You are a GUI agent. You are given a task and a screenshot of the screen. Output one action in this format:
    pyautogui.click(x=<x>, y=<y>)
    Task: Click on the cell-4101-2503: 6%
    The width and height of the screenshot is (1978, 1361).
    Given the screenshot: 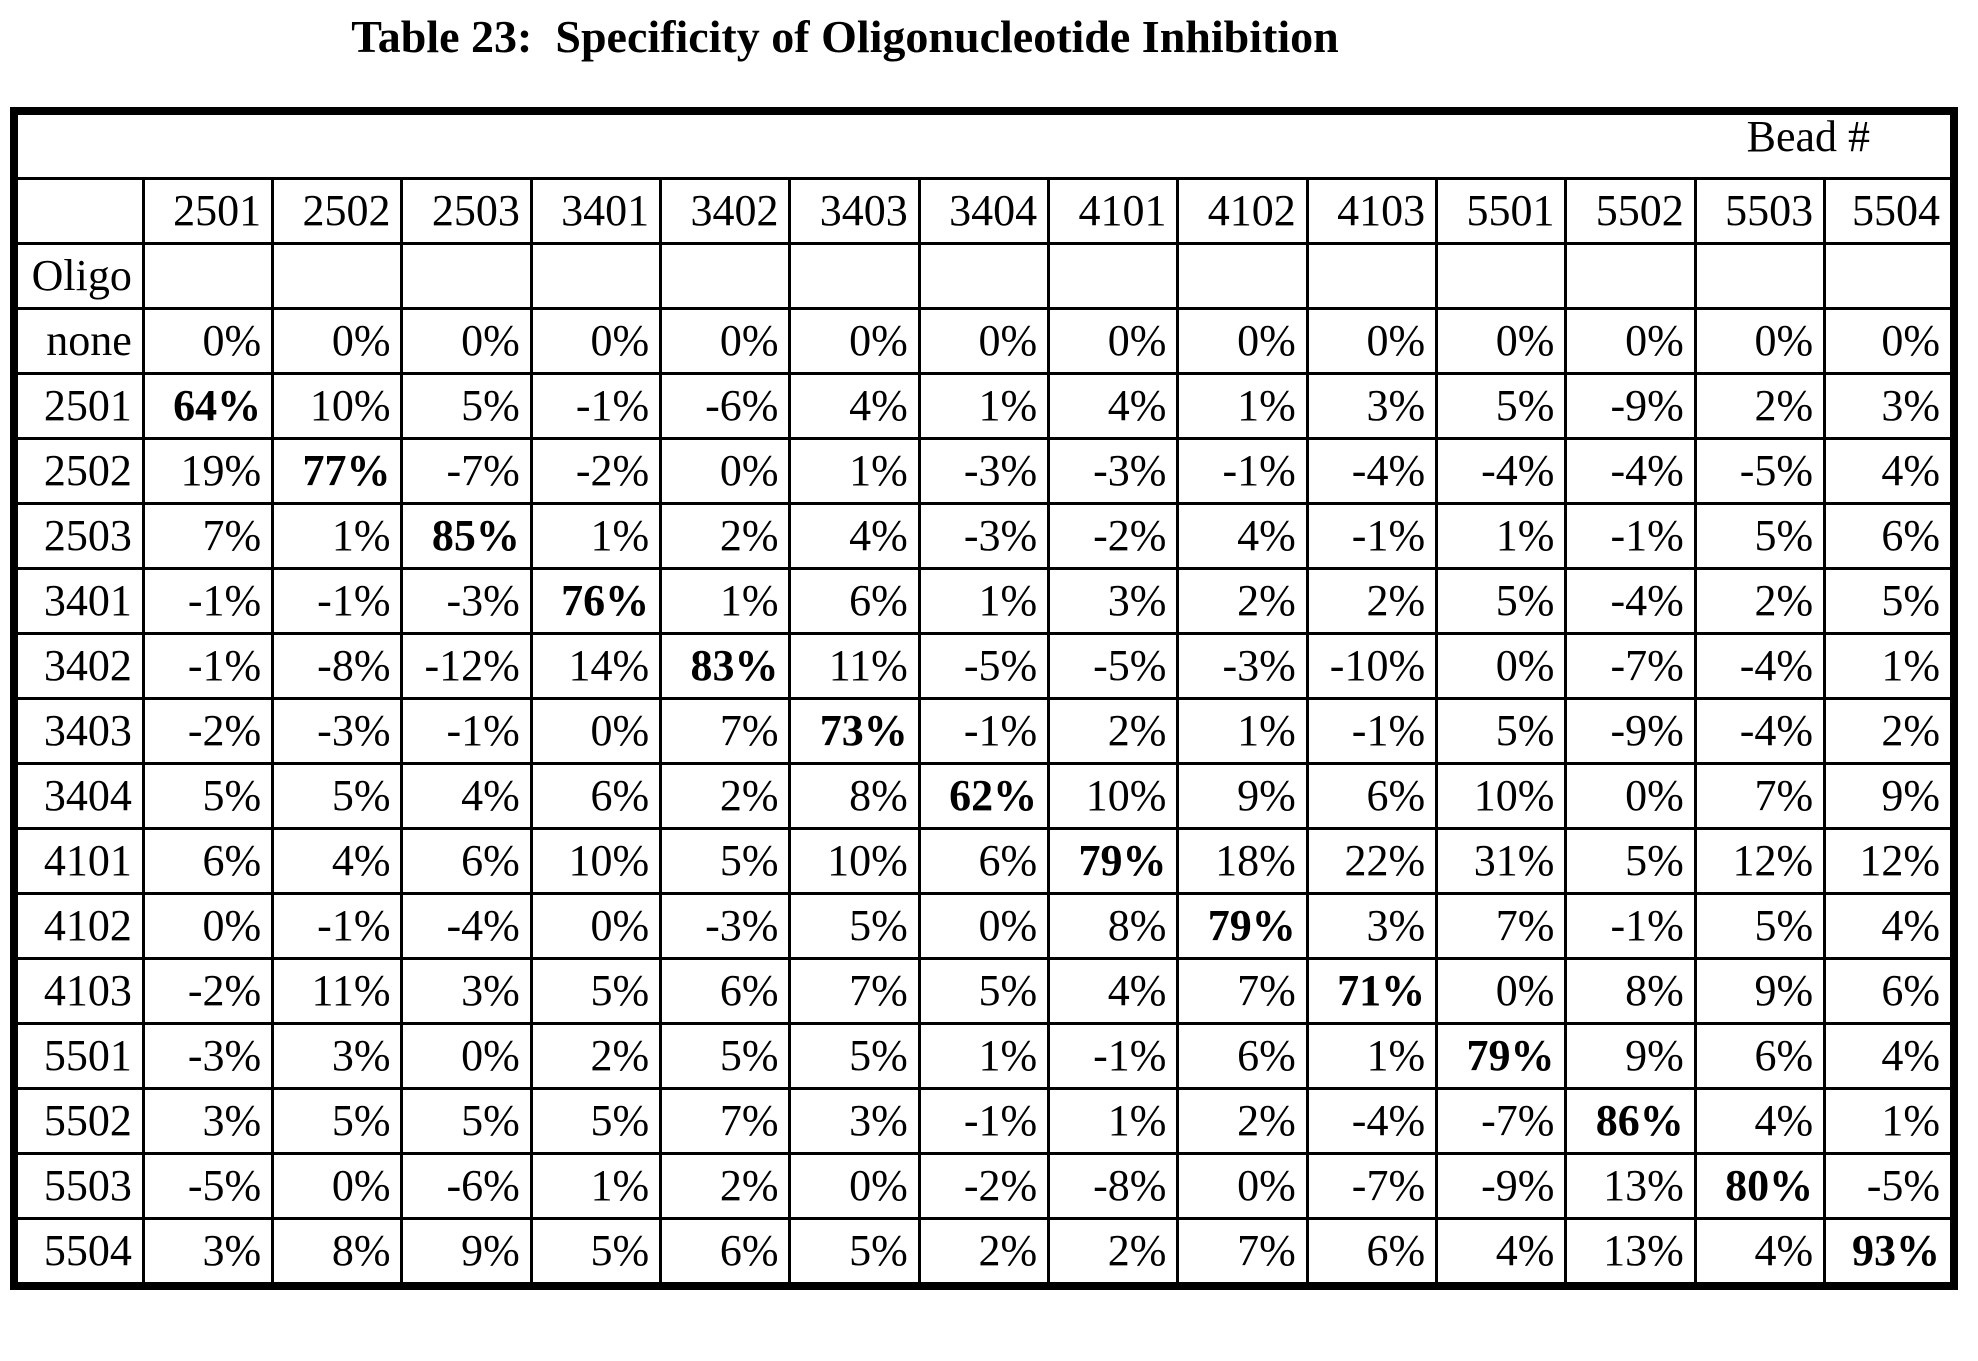 What is the action you would take?
    pyautogui.click(x=466, y=861)
    